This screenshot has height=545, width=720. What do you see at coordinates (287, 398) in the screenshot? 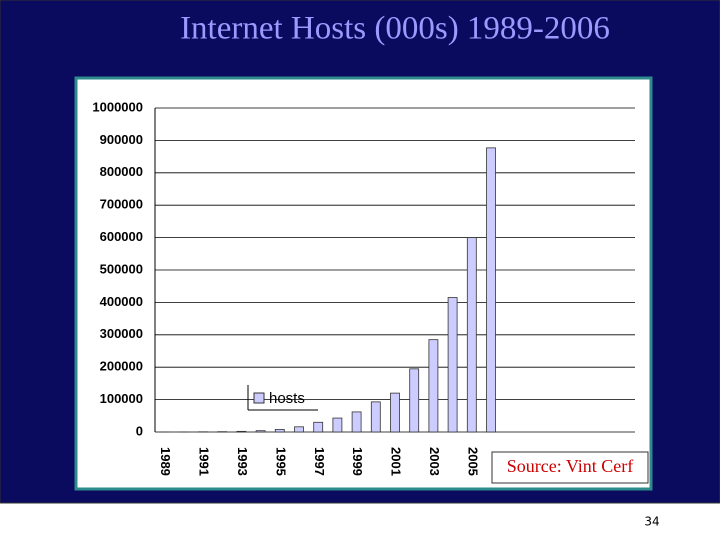
I see `legend-label: hosts` at bounding box center [287, 398].